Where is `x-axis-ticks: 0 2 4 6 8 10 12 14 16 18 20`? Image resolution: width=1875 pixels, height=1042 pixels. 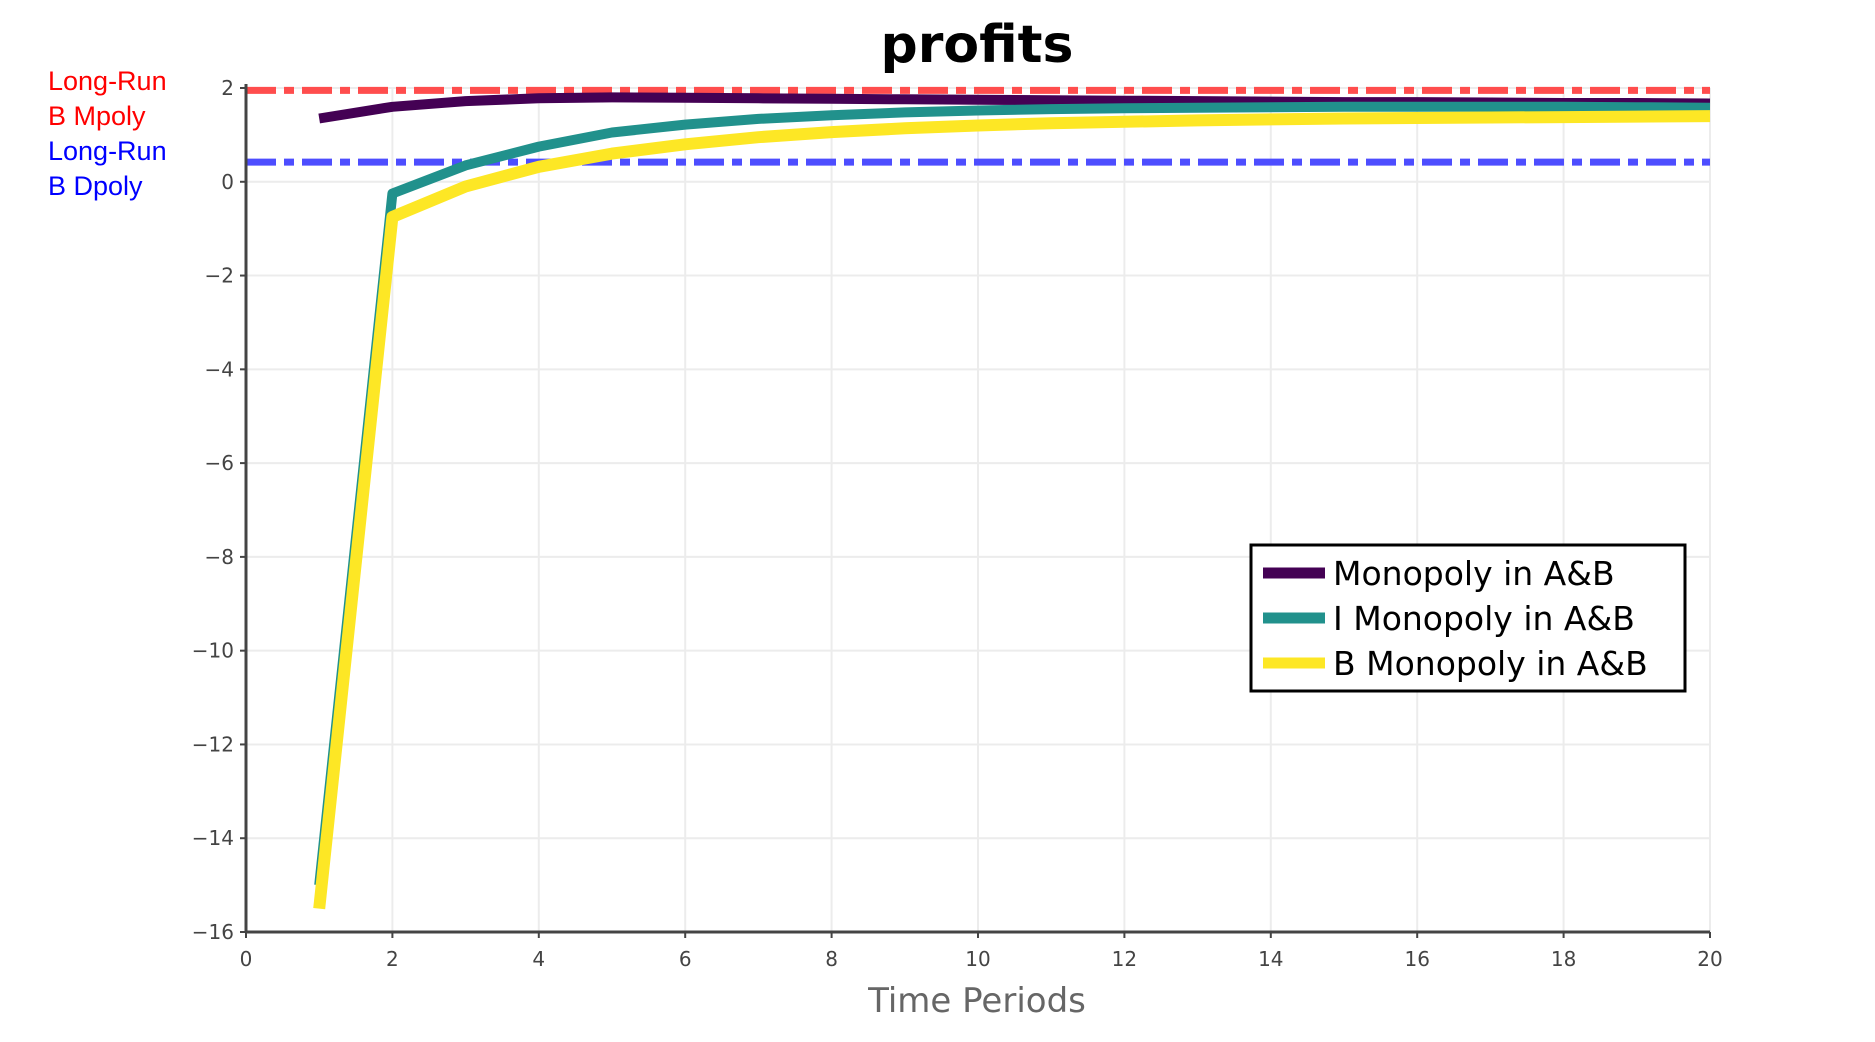 x-axis-ticks: 0 2 4 6 8 10 12 14 16 18 20 is located at coordinates (981, 951).